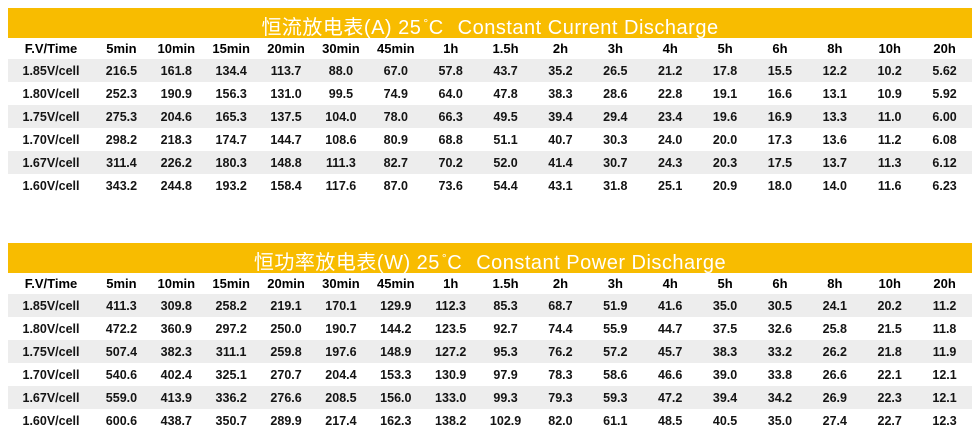  I want to click on data-cell: 180.3, so click(231, 162).